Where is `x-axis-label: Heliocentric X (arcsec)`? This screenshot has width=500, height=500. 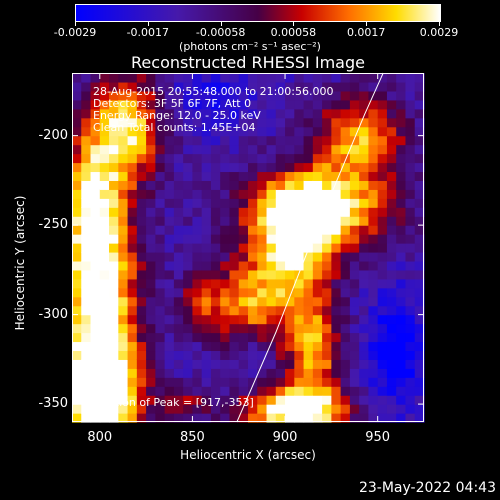 x-axis-label: Heliocentric X (arcsec) is located at coordinates (248, 455).